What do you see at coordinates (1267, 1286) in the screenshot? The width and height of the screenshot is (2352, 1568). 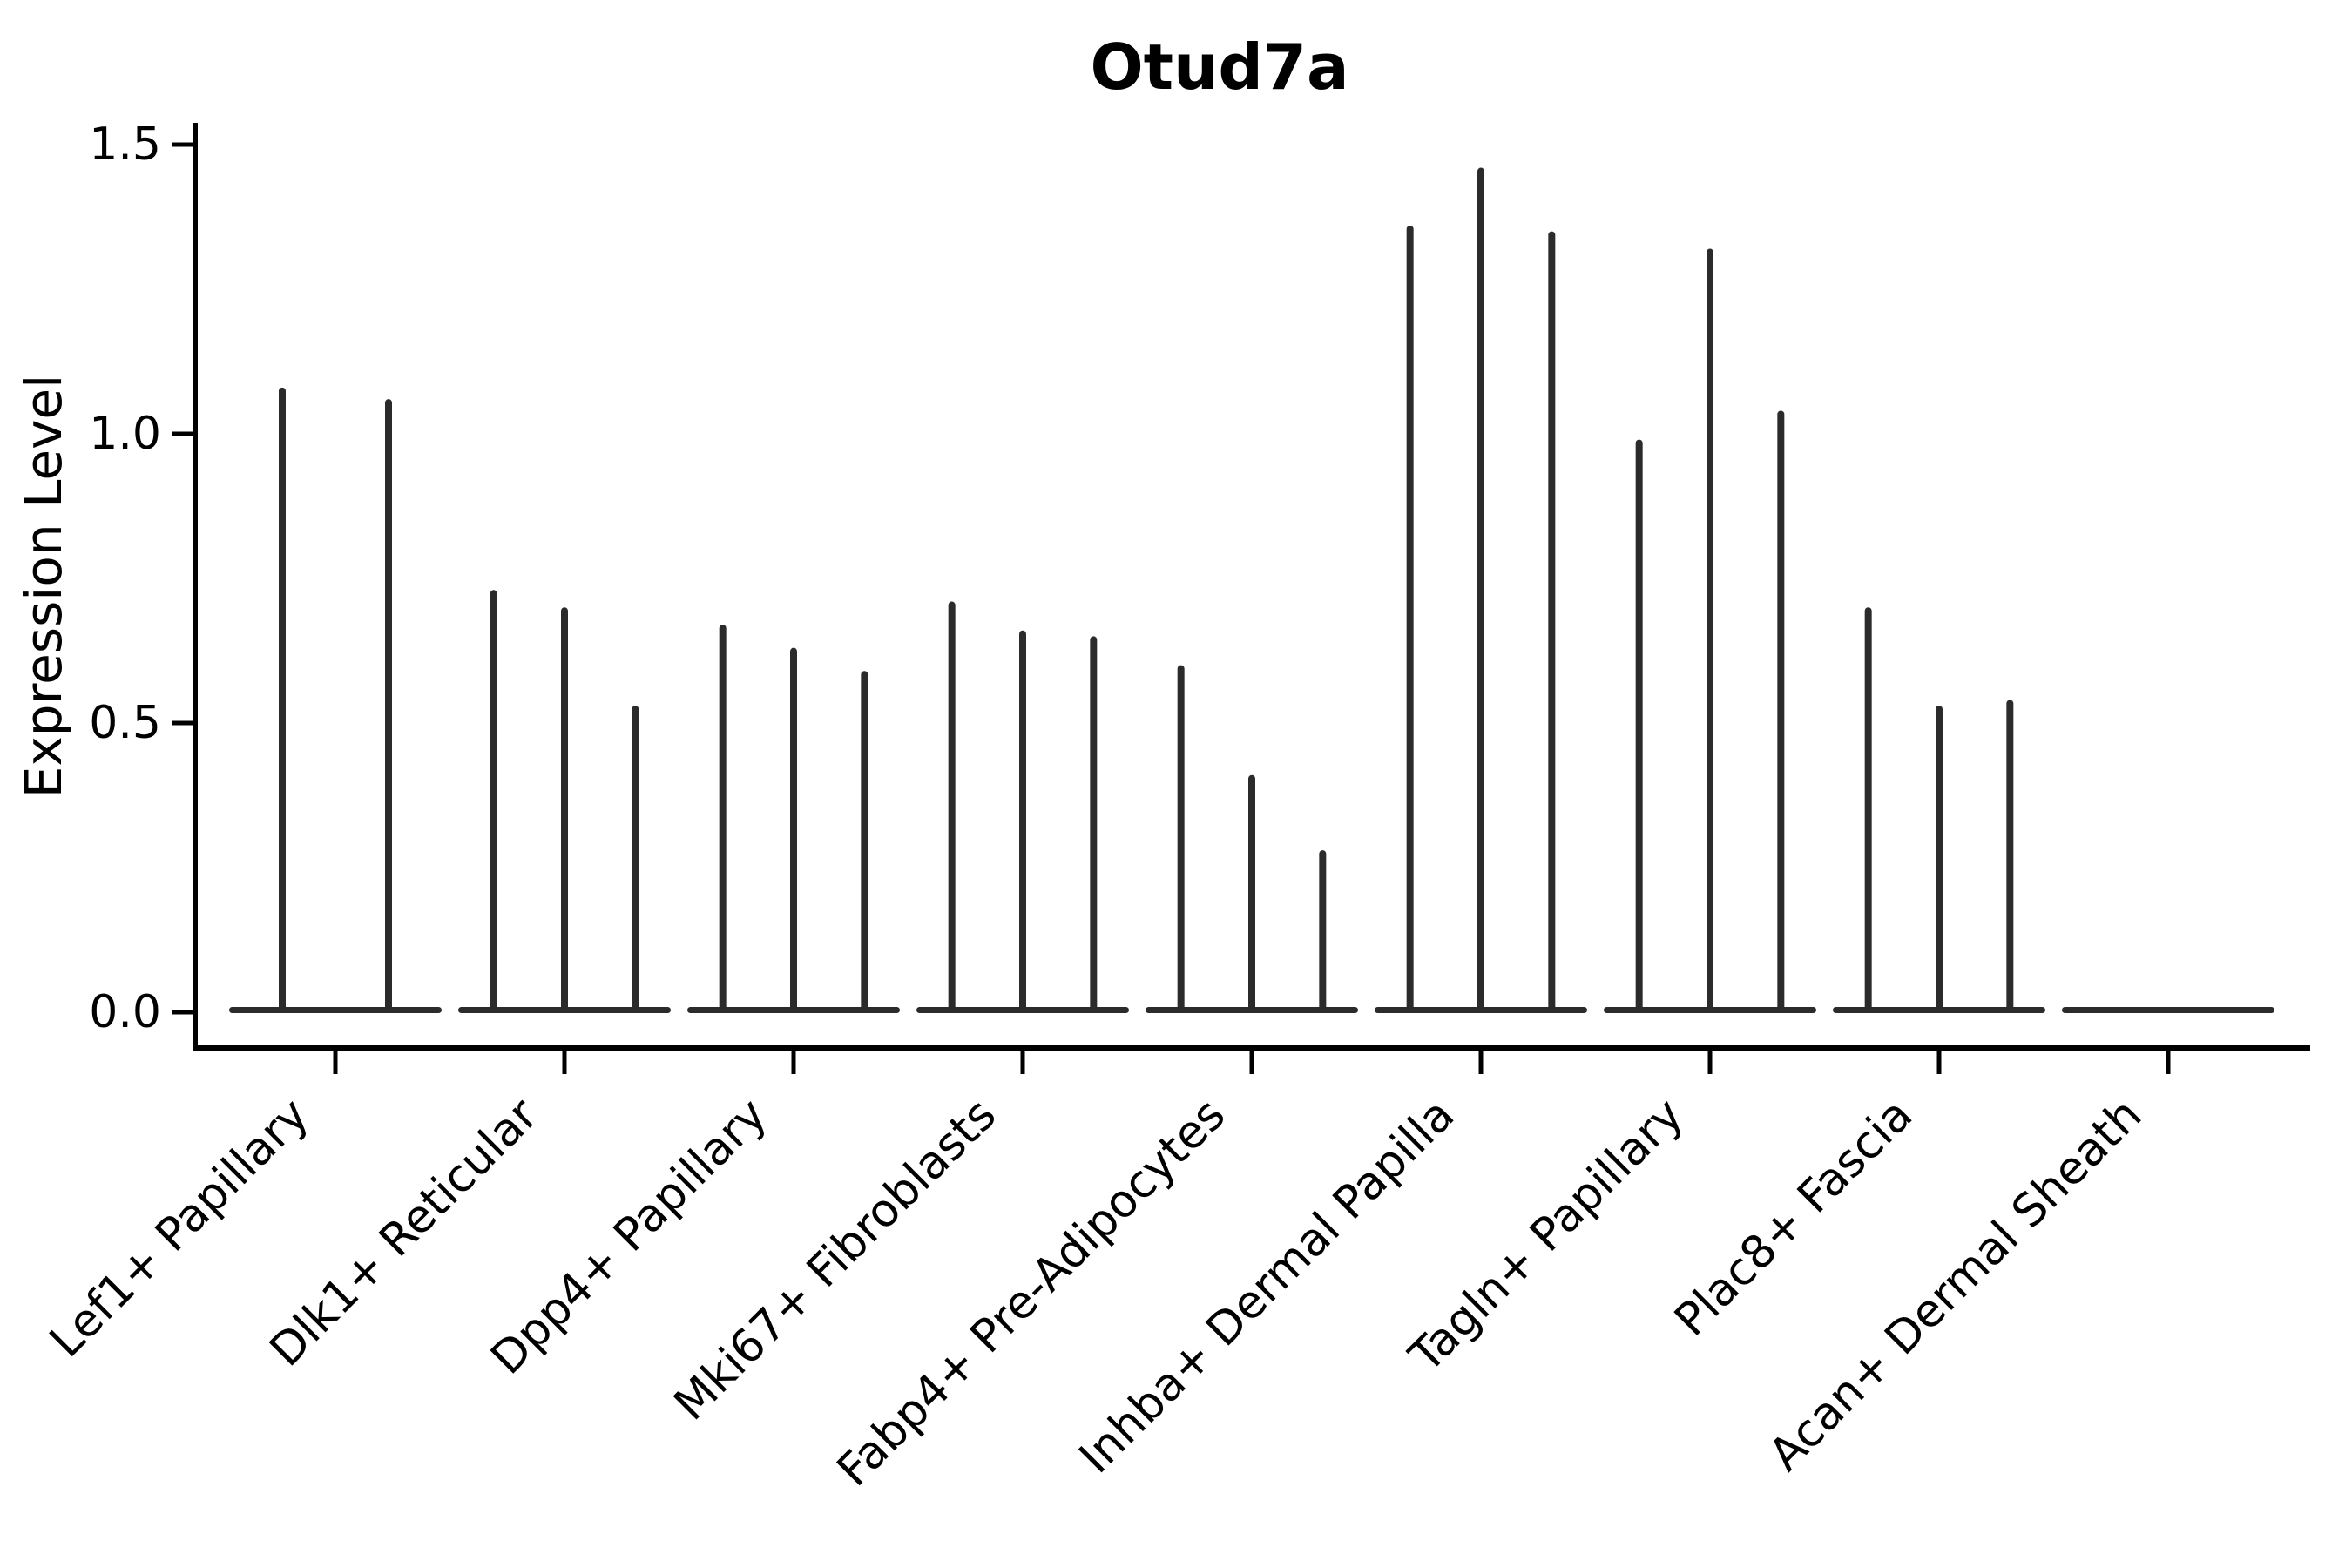 I see `x-tick-label: Inhba+ Dermal Papilla` at bounding box center [1267, 1286].